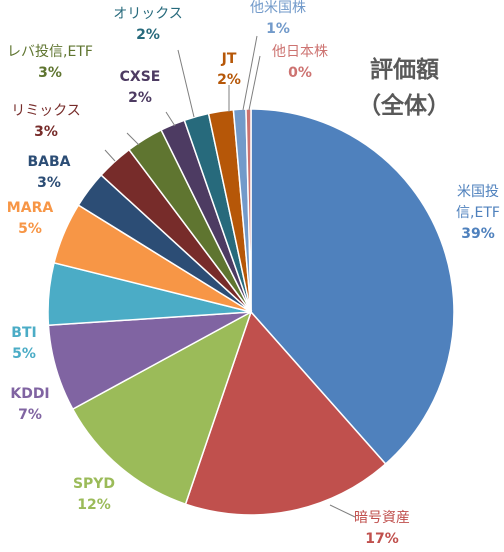  Describe the element at coordinates (478, 234) in the screenshot. I see `data-label-percent-1: 39%` at that location.